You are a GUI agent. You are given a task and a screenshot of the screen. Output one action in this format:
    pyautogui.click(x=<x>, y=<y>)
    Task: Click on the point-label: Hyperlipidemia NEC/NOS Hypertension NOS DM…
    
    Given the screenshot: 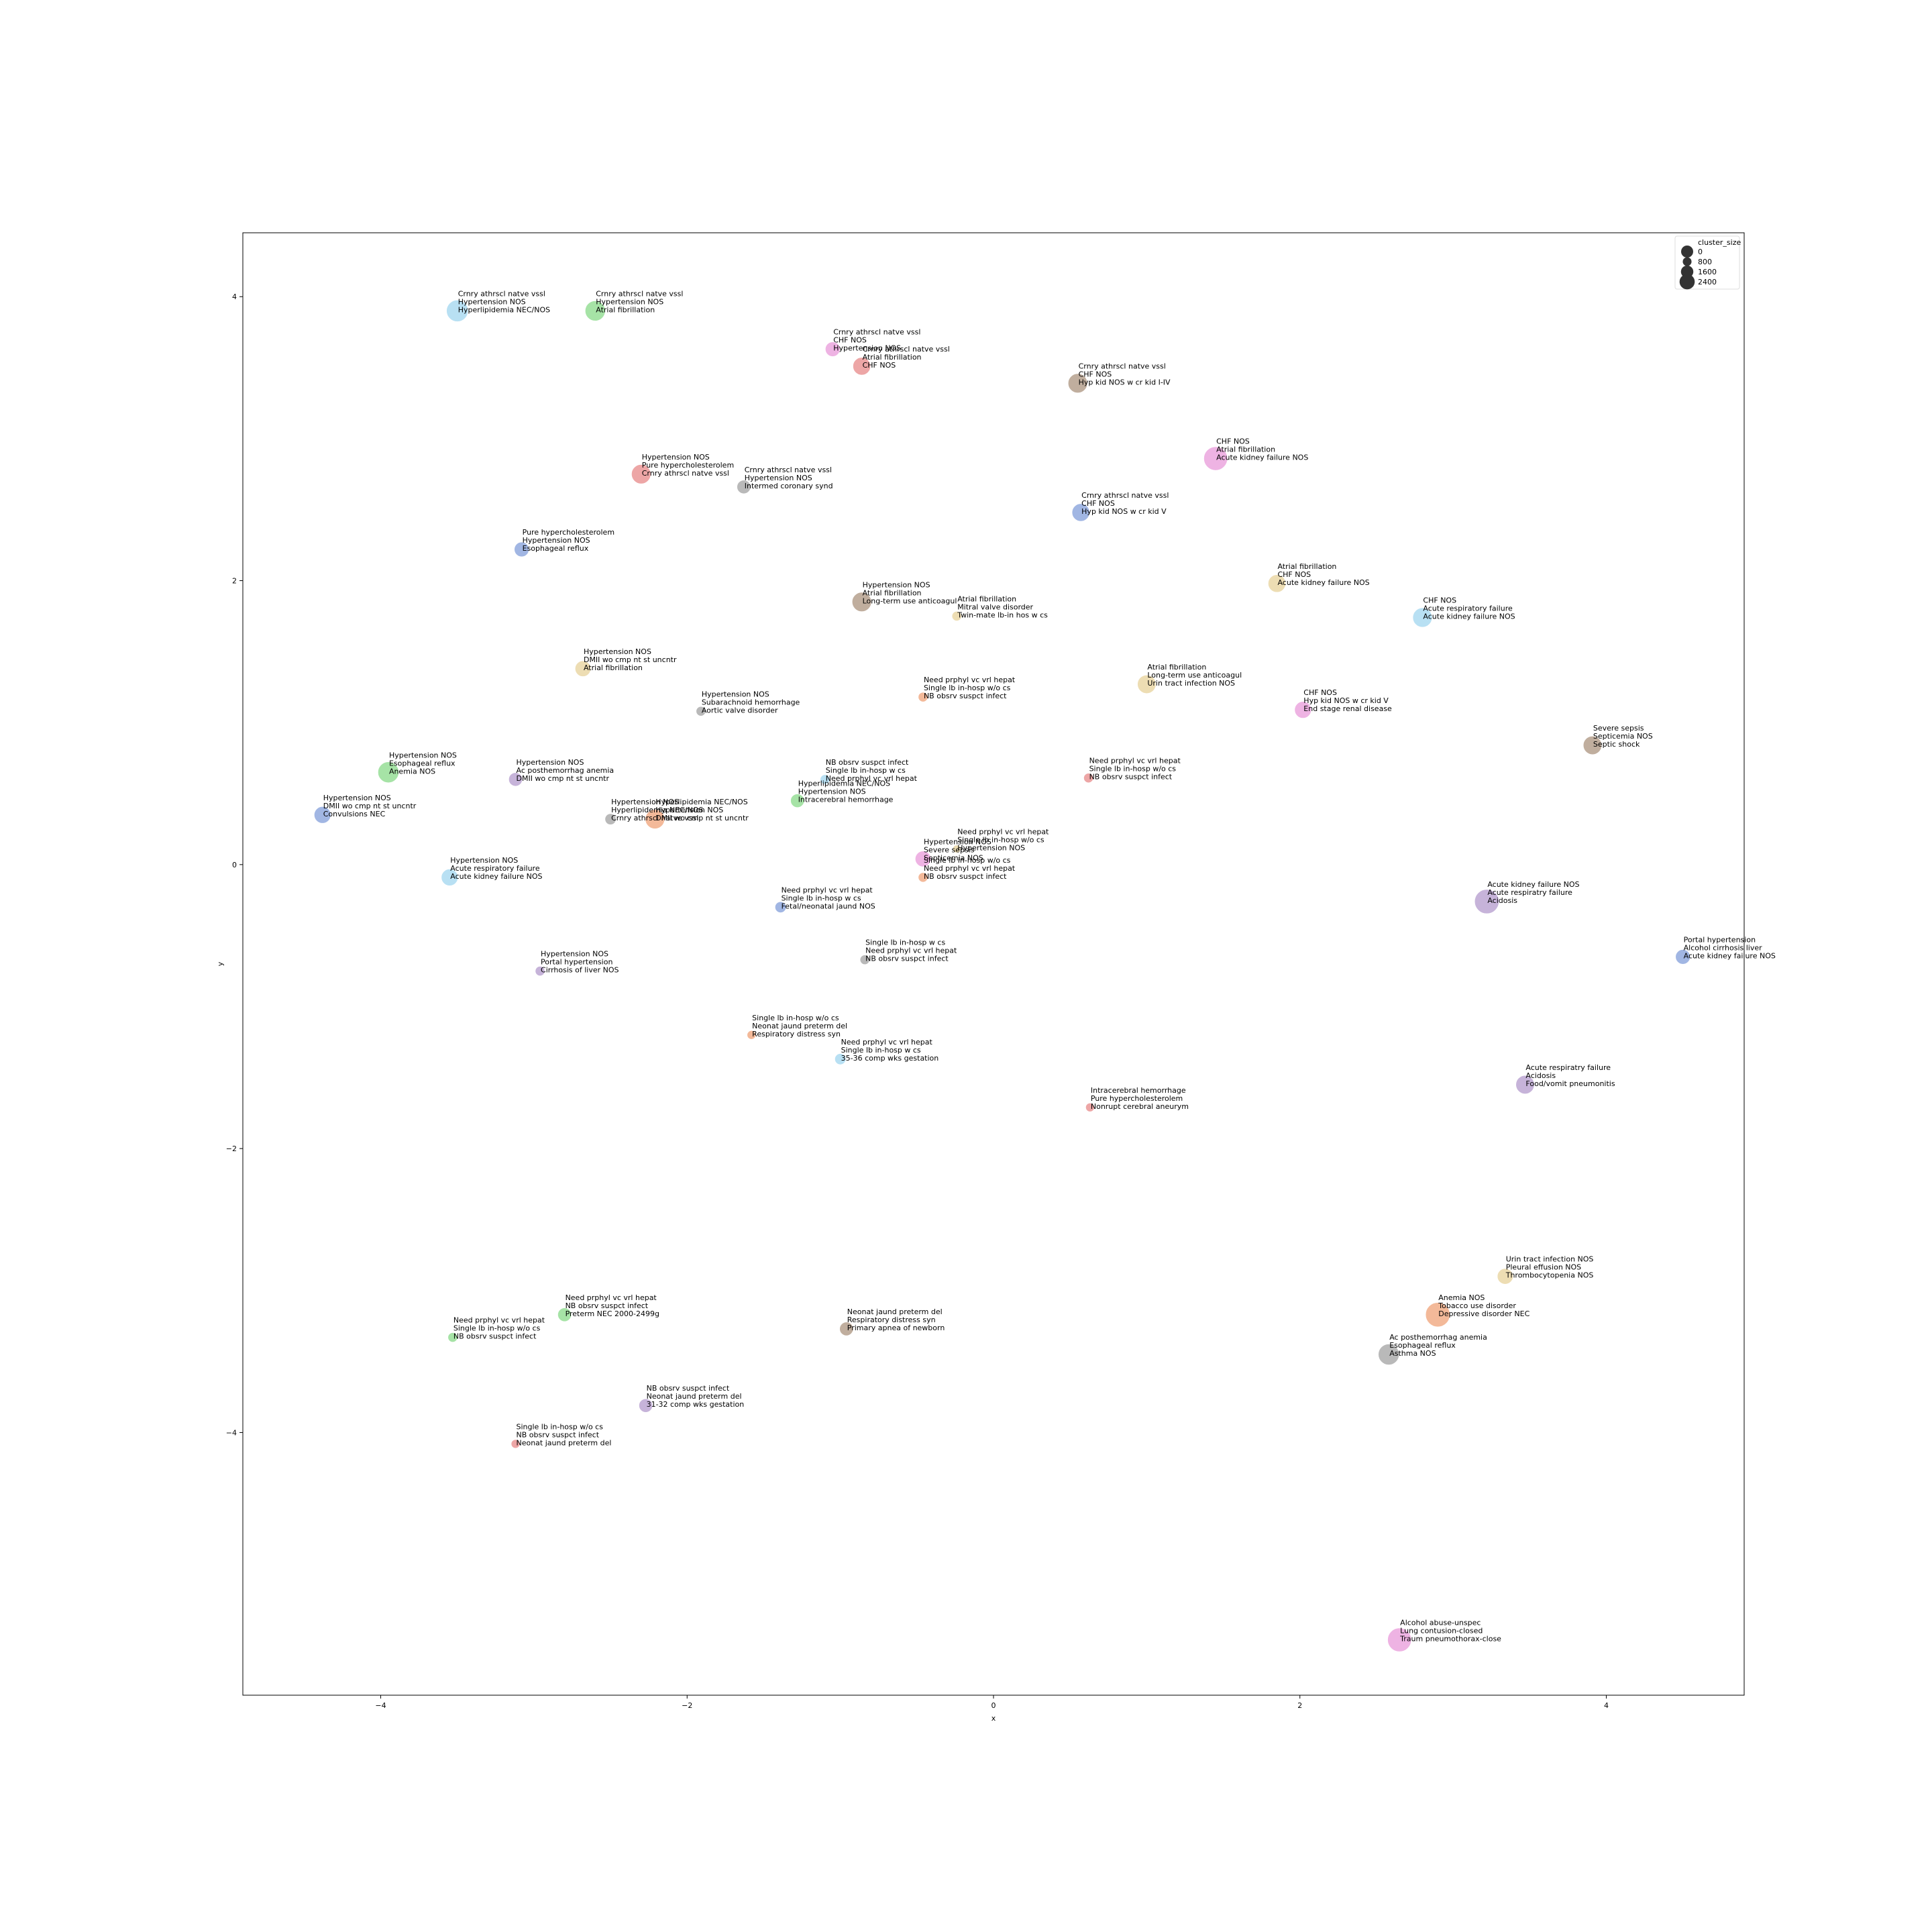 What is the action you would take?
    pyautogui.click(x=702, y=810)
    